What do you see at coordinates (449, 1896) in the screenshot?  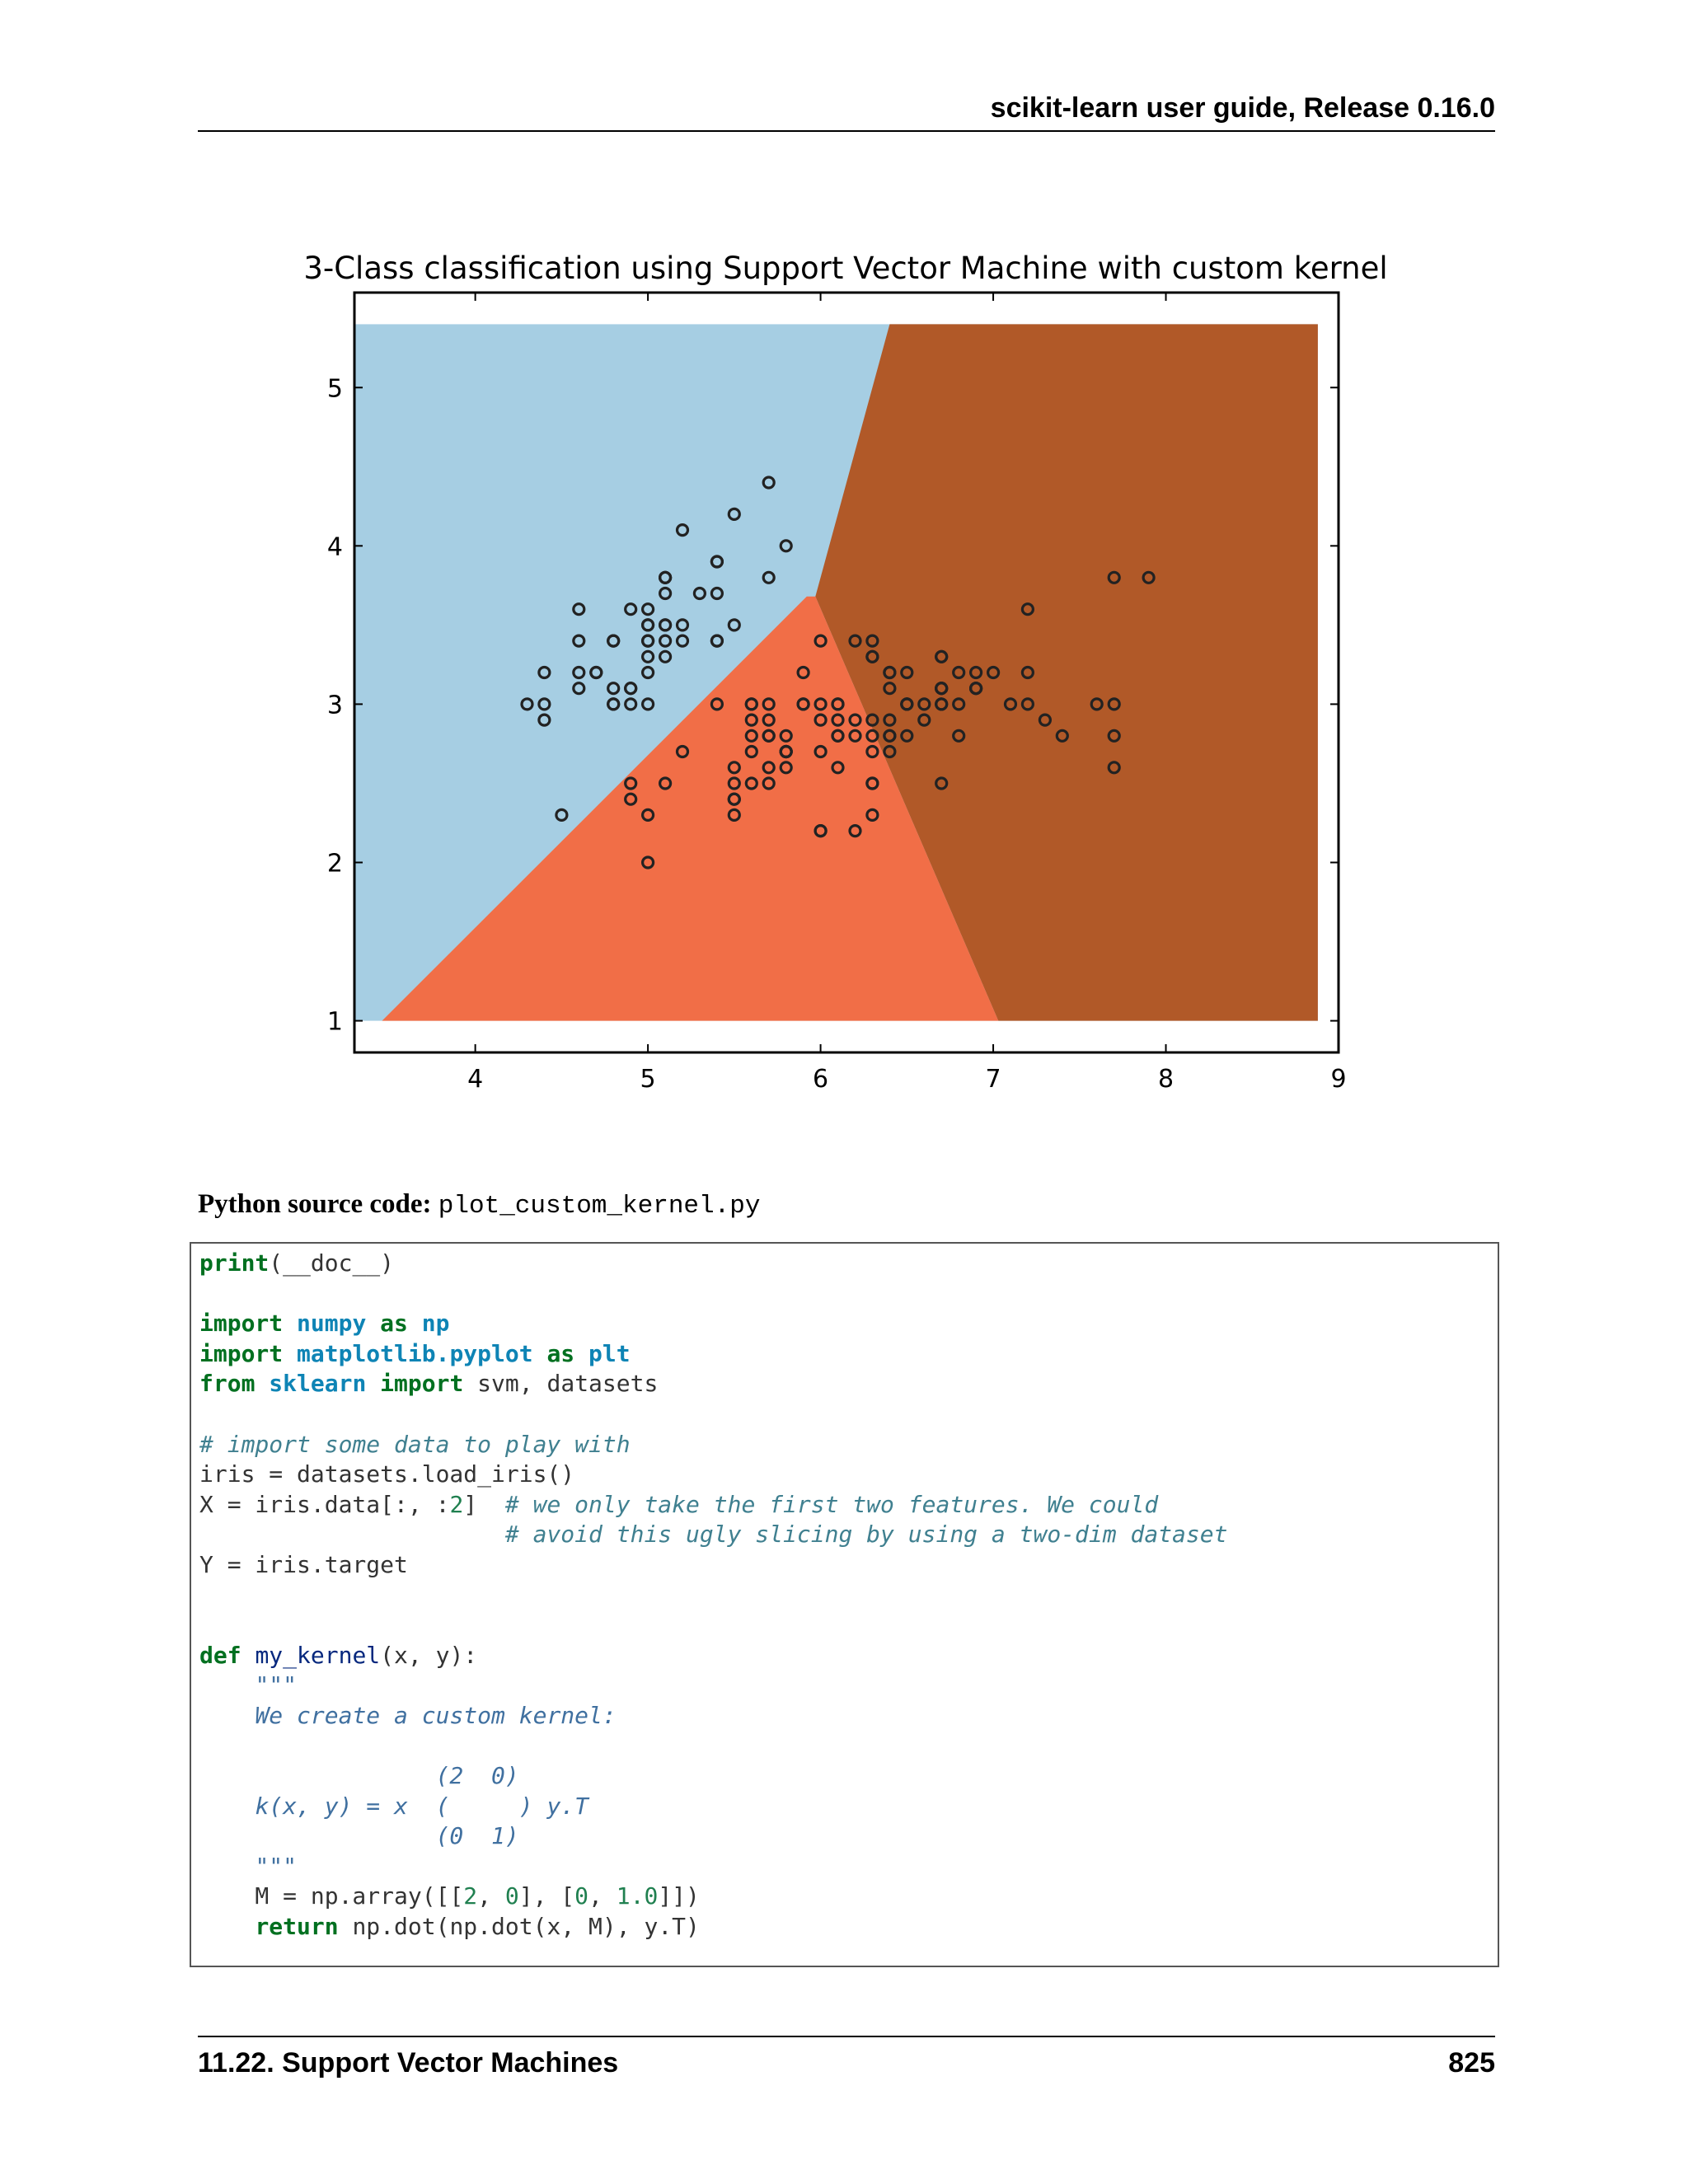 I see `code-line: M = np.array([[2, 0], [0, 1.0]])` at bounding box center [449, 1896].